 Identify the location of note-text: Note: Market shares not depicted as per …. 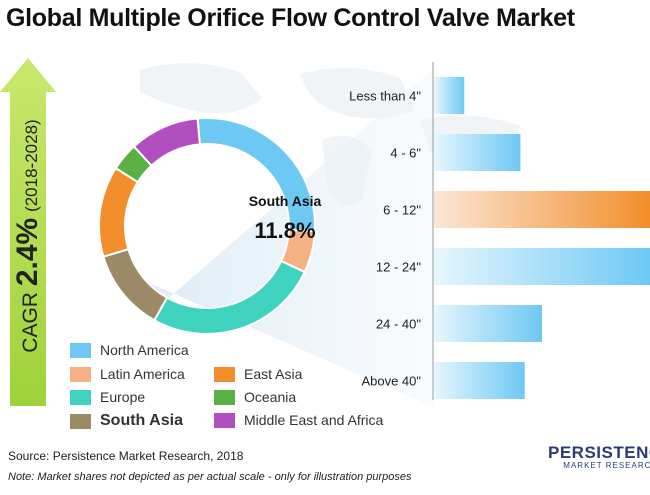
(210, 477).